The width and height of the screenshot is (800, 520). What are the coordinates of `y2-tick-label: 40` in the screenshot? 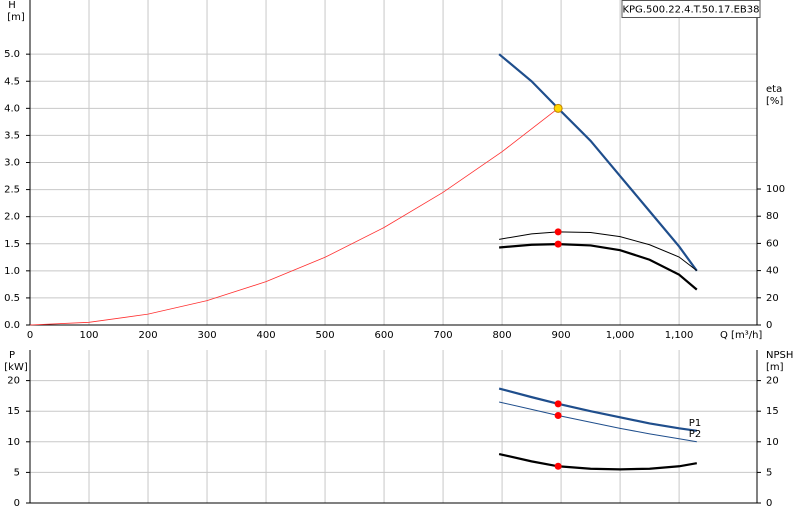 It's located at (772, 271).